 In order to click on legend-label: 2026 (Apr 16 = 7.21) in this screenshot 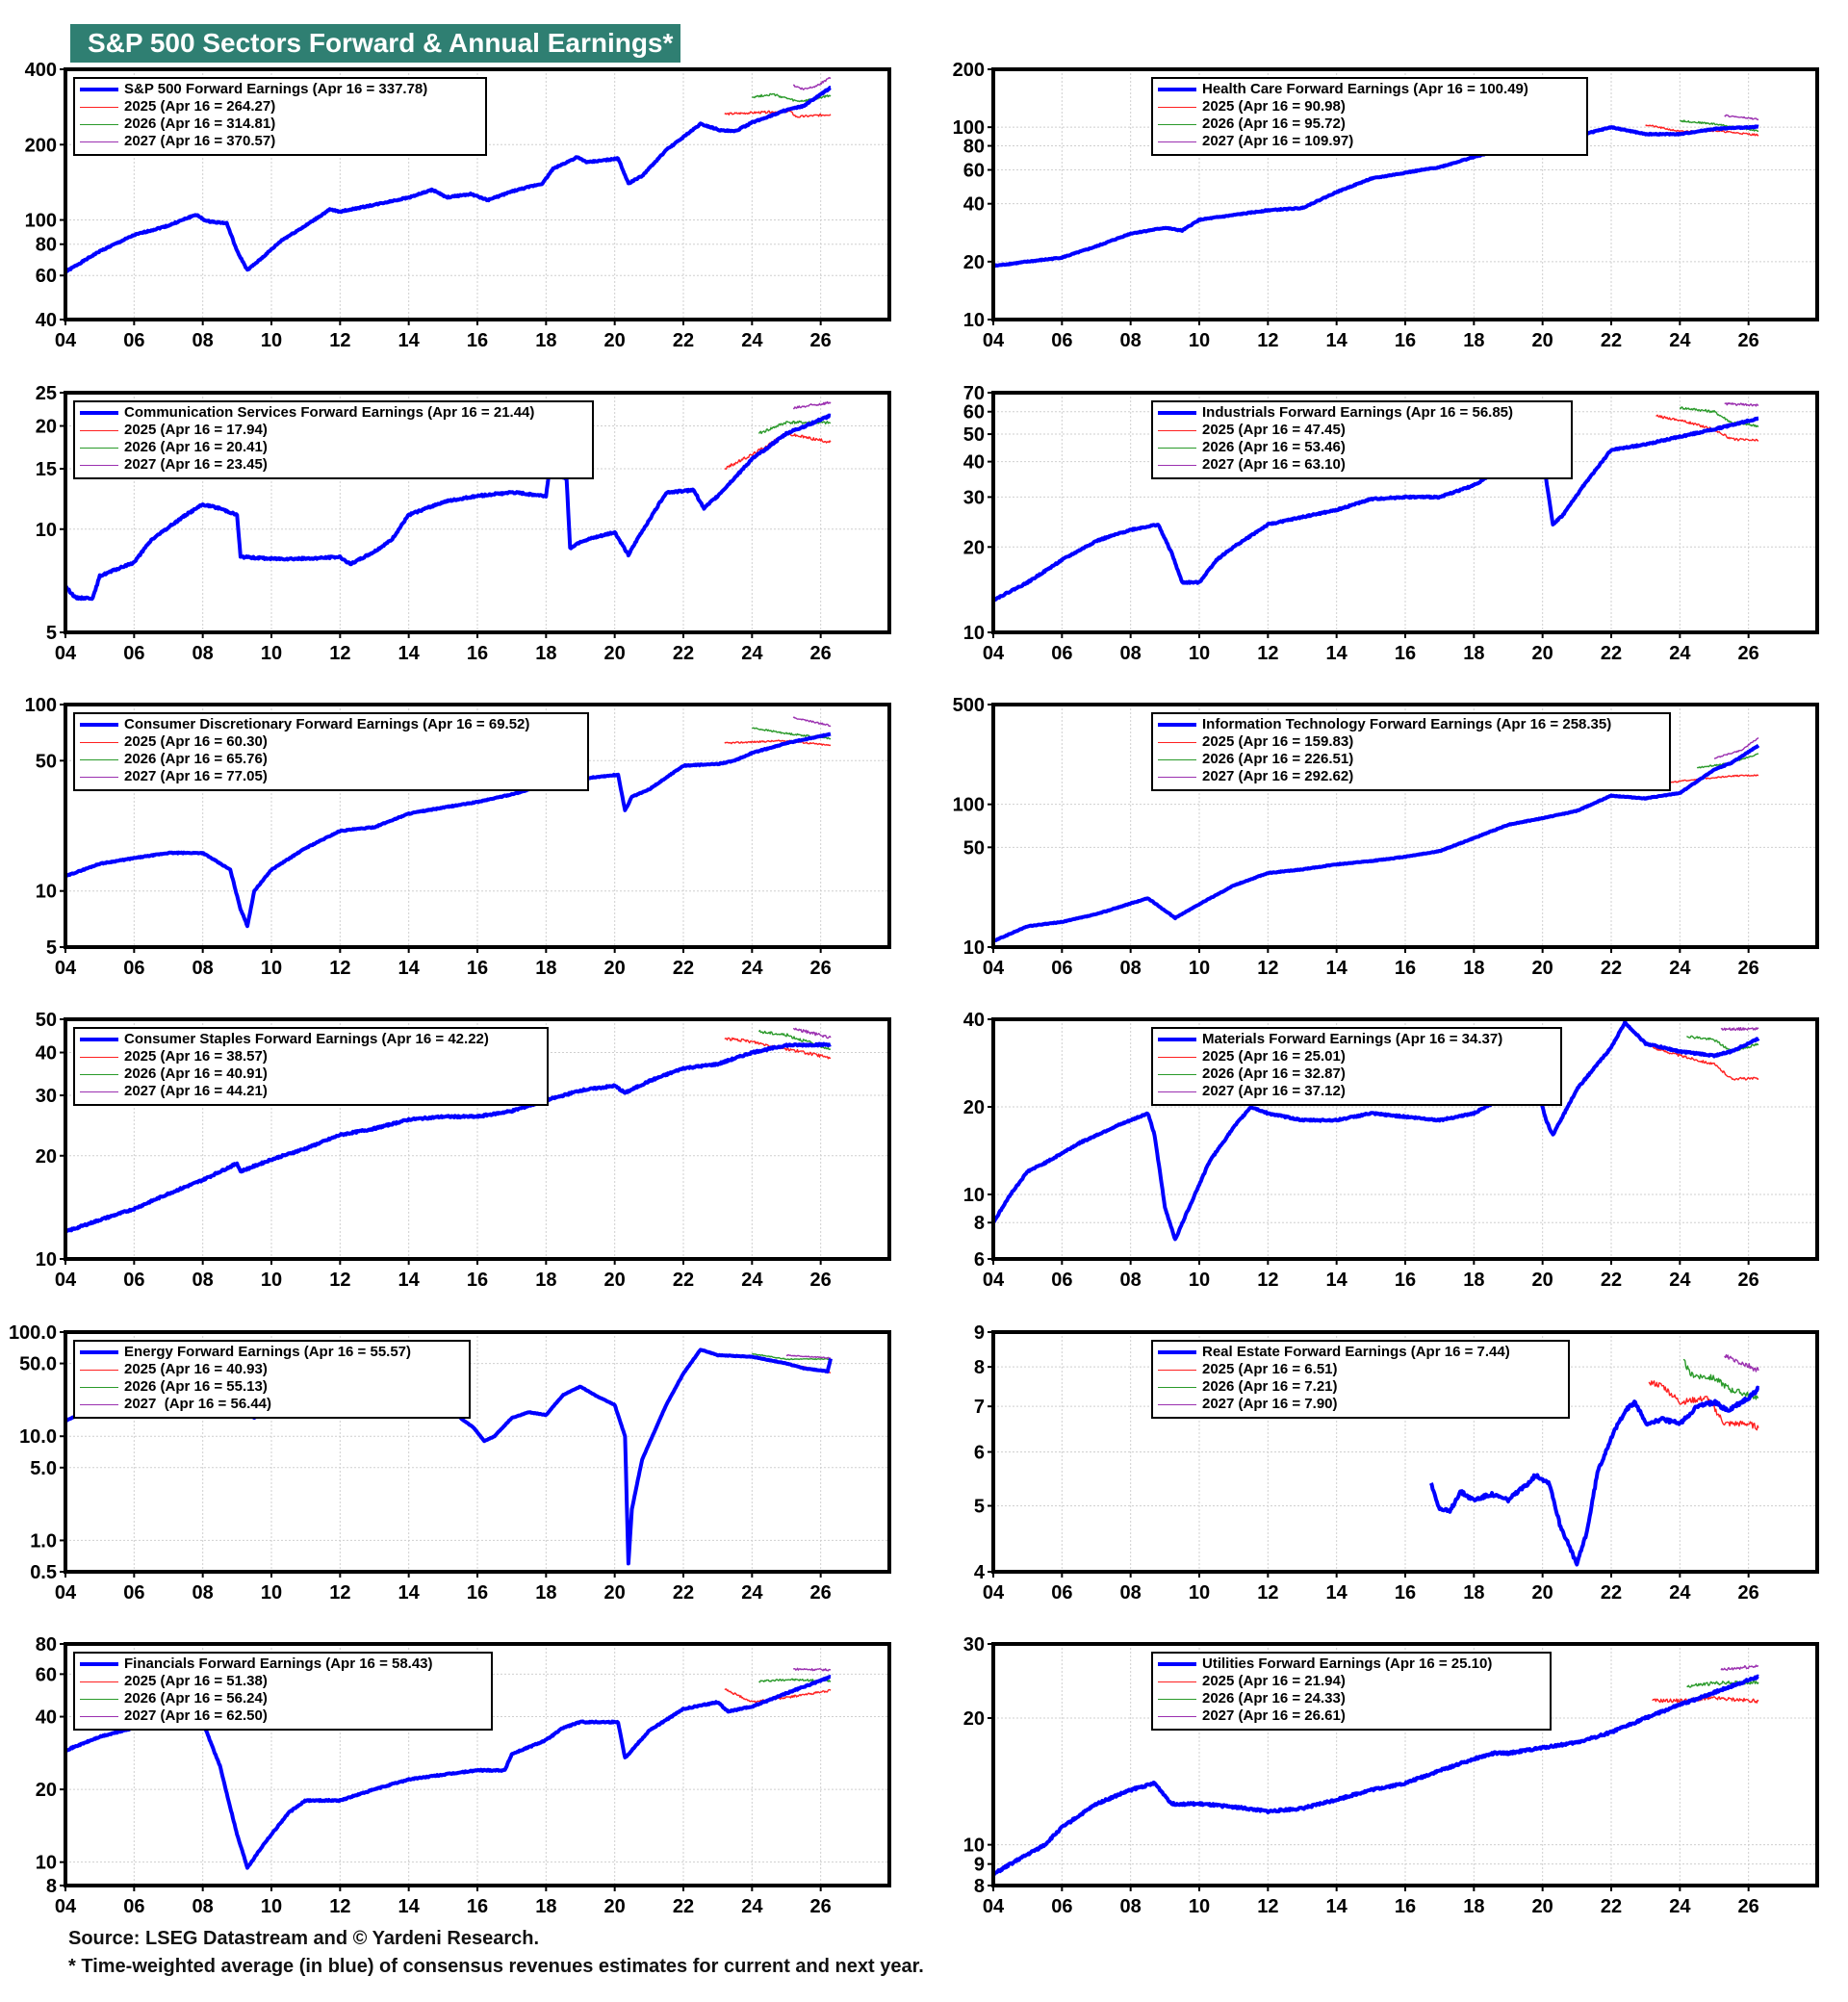, I will do `click(1270, 1386)`.